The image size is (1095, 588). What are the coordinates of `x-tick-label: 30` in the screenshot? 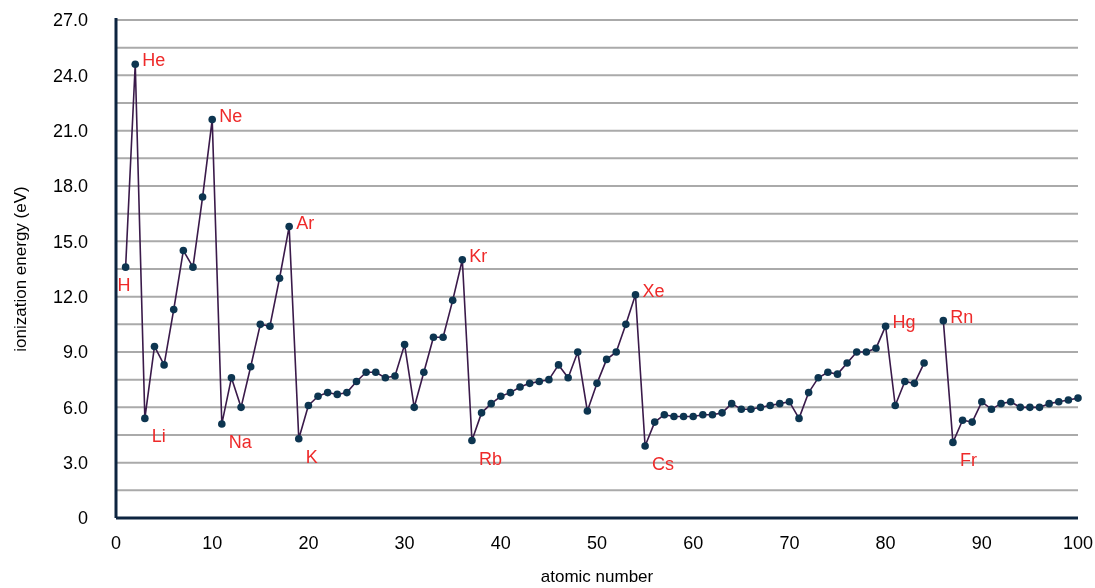 It's located at (404, 543).